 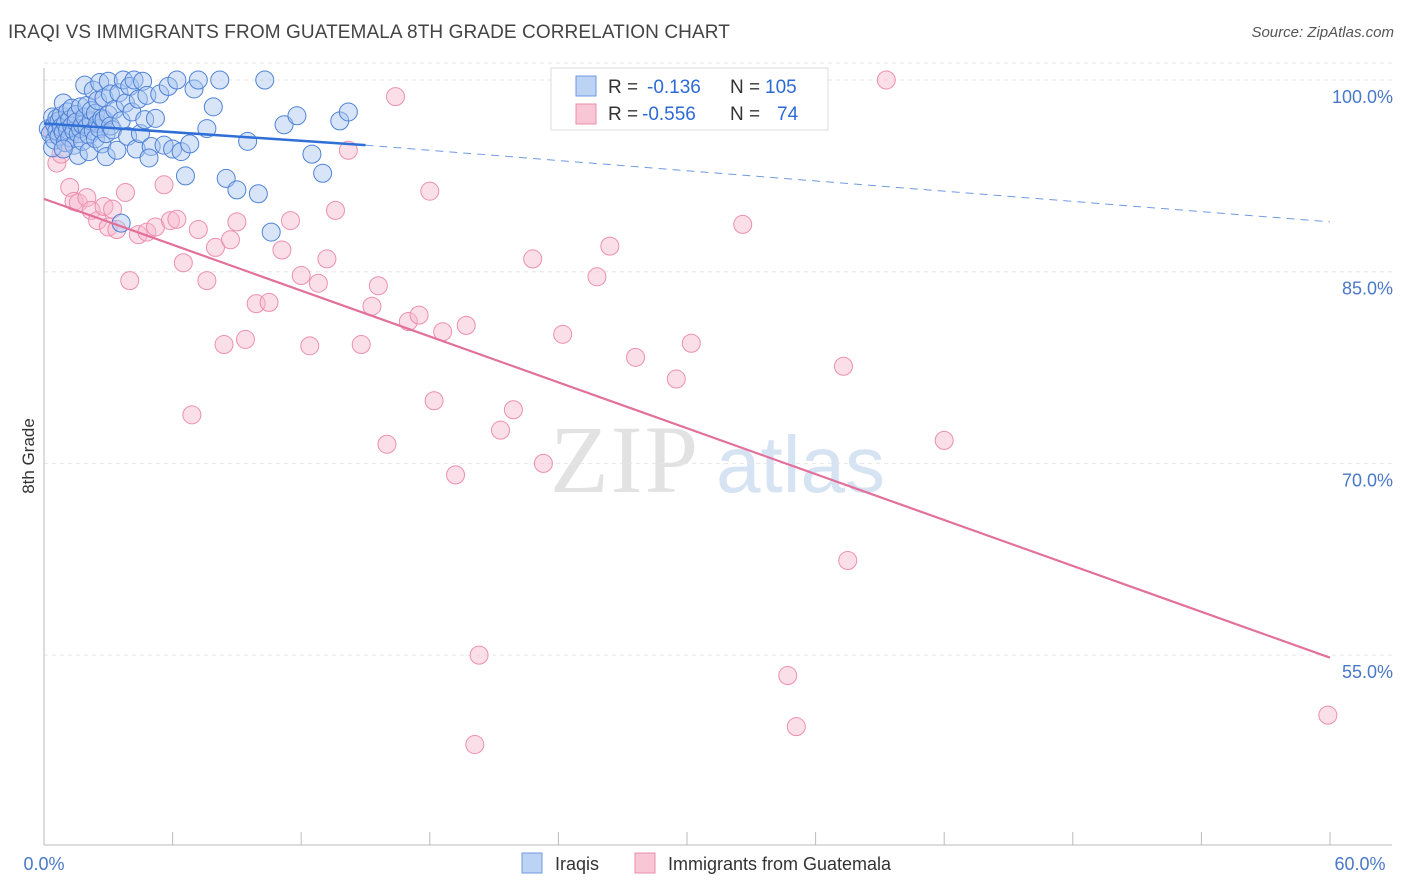 I want to click on stats-legend-box, so click(x=689, y=99).